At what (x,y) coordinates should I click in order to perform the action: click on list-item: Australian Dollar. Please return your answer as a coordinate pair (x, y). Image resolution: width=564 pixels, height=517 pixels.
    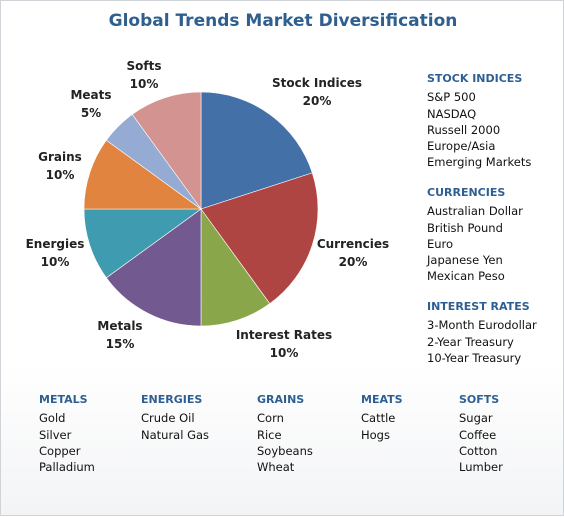
    Looking at the image, I should click on (475, 211).